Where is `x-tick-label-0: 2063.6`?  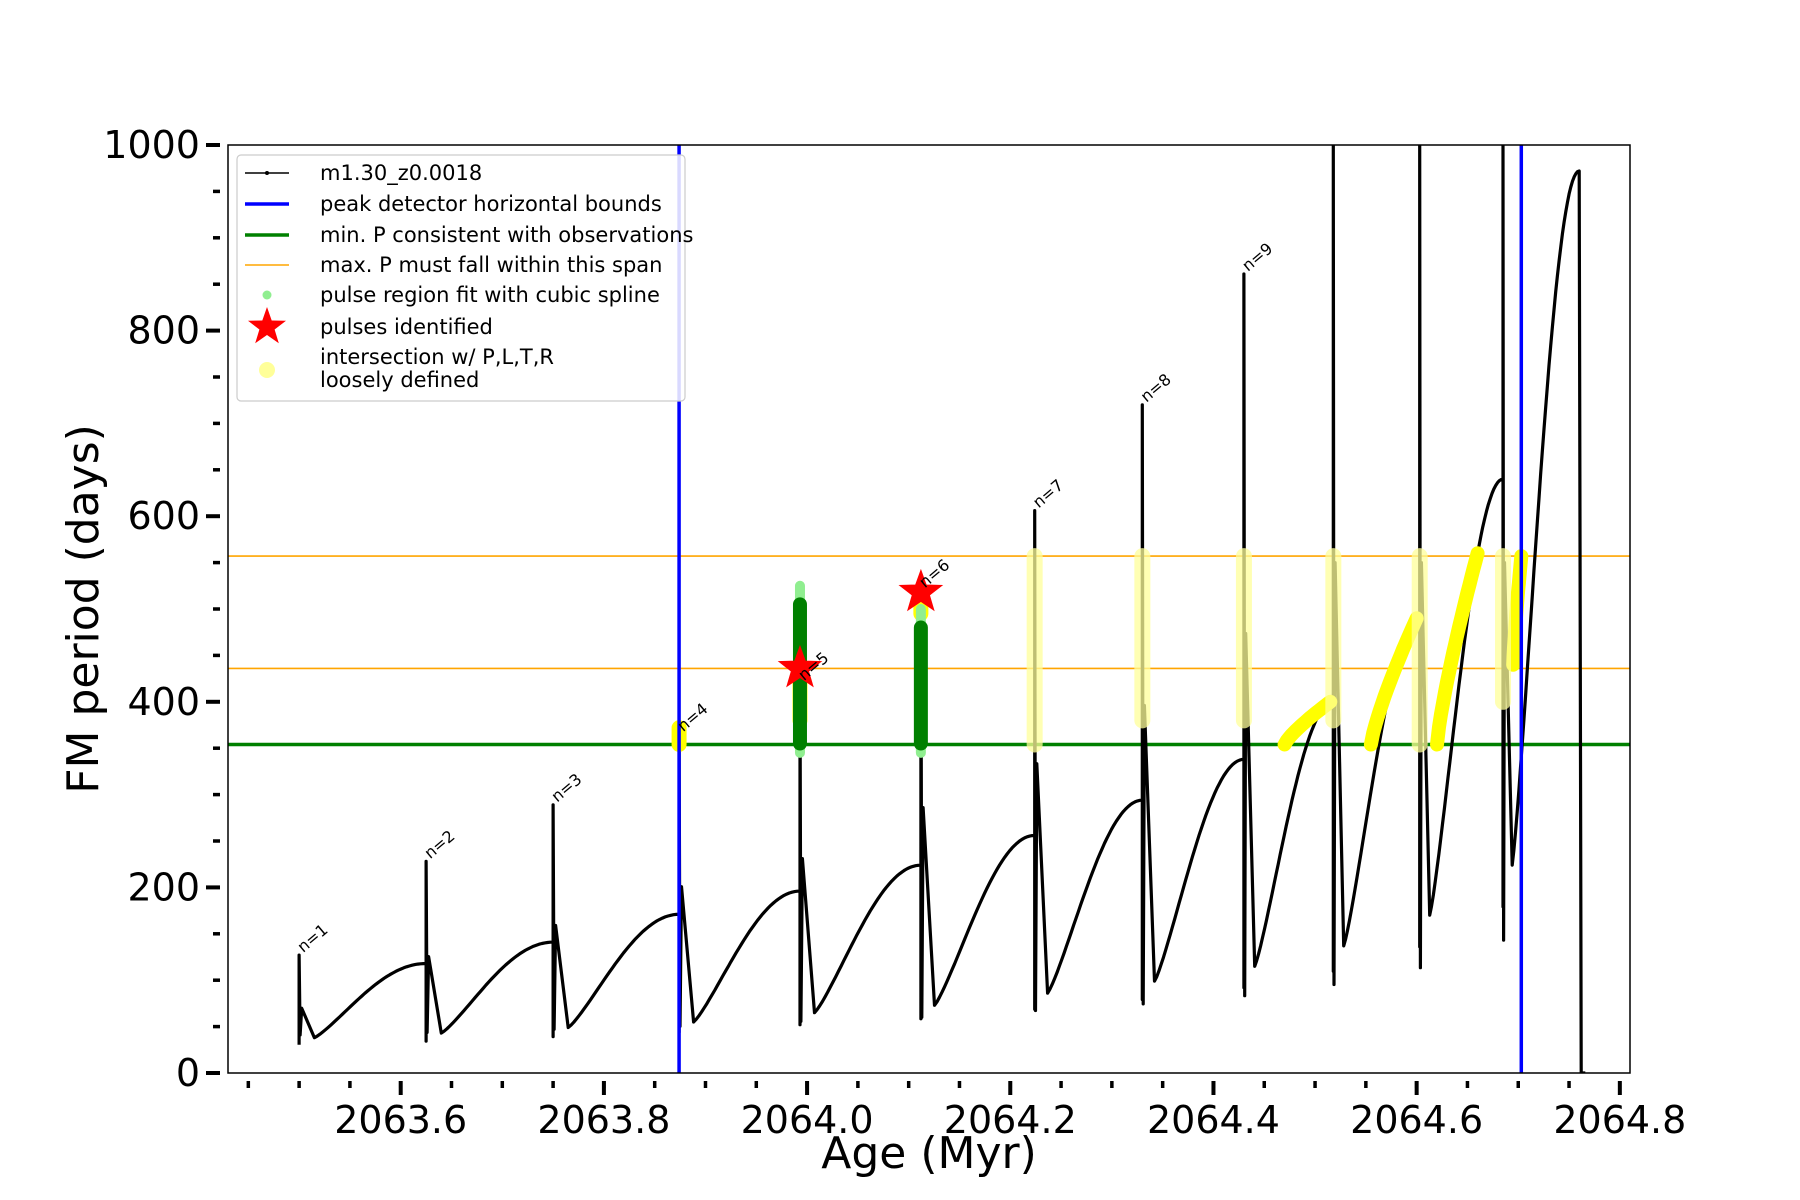
x-tick-label-0: 2063.6 is located at coordinates (400, 1120).